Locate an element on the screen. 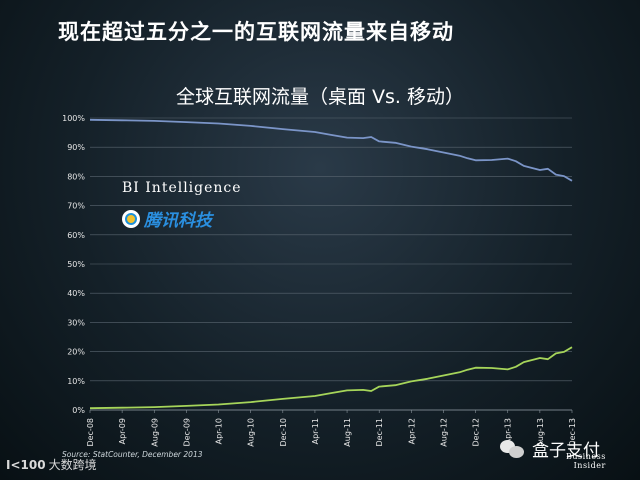  x-tick-label: Aug-10 is located at coordinates (251, 432).